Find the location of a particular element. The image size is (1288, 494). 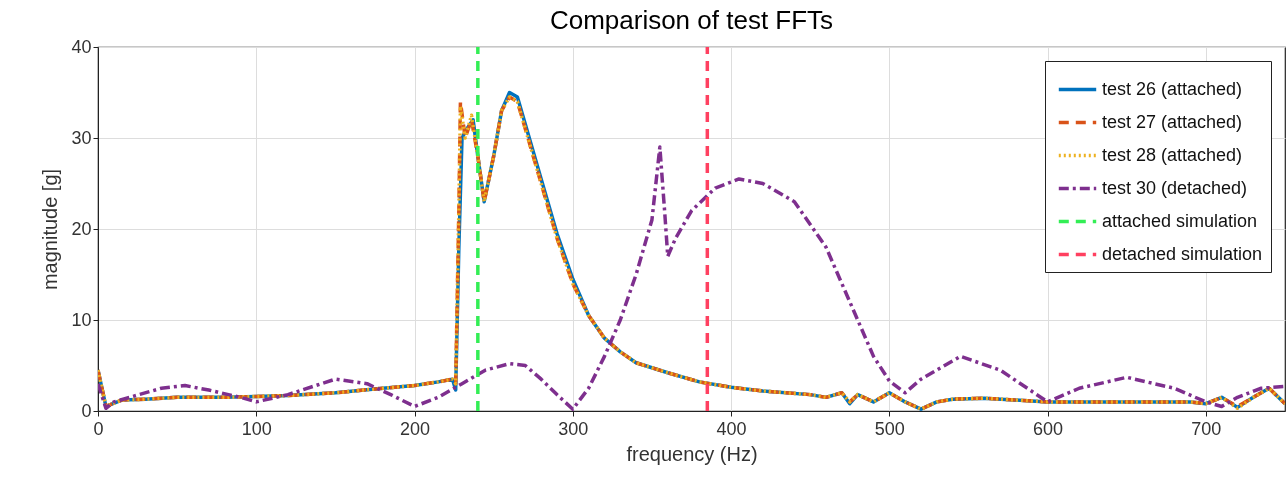

legend-label: test 28 (attached) is located at coordinates (1172, 154).